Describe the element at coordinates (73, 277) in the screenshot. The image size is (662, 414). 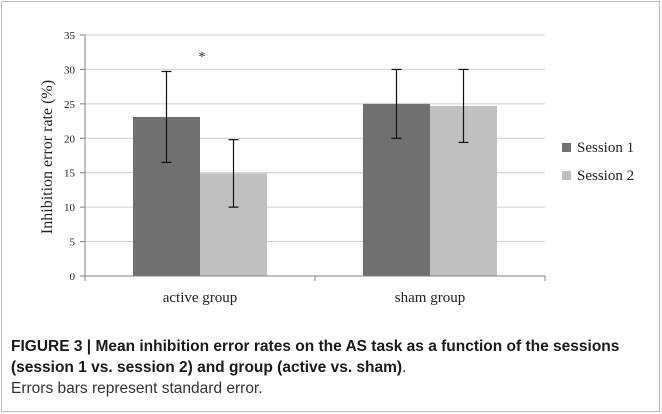
I see `y-tick-label-0: 0` at that location.